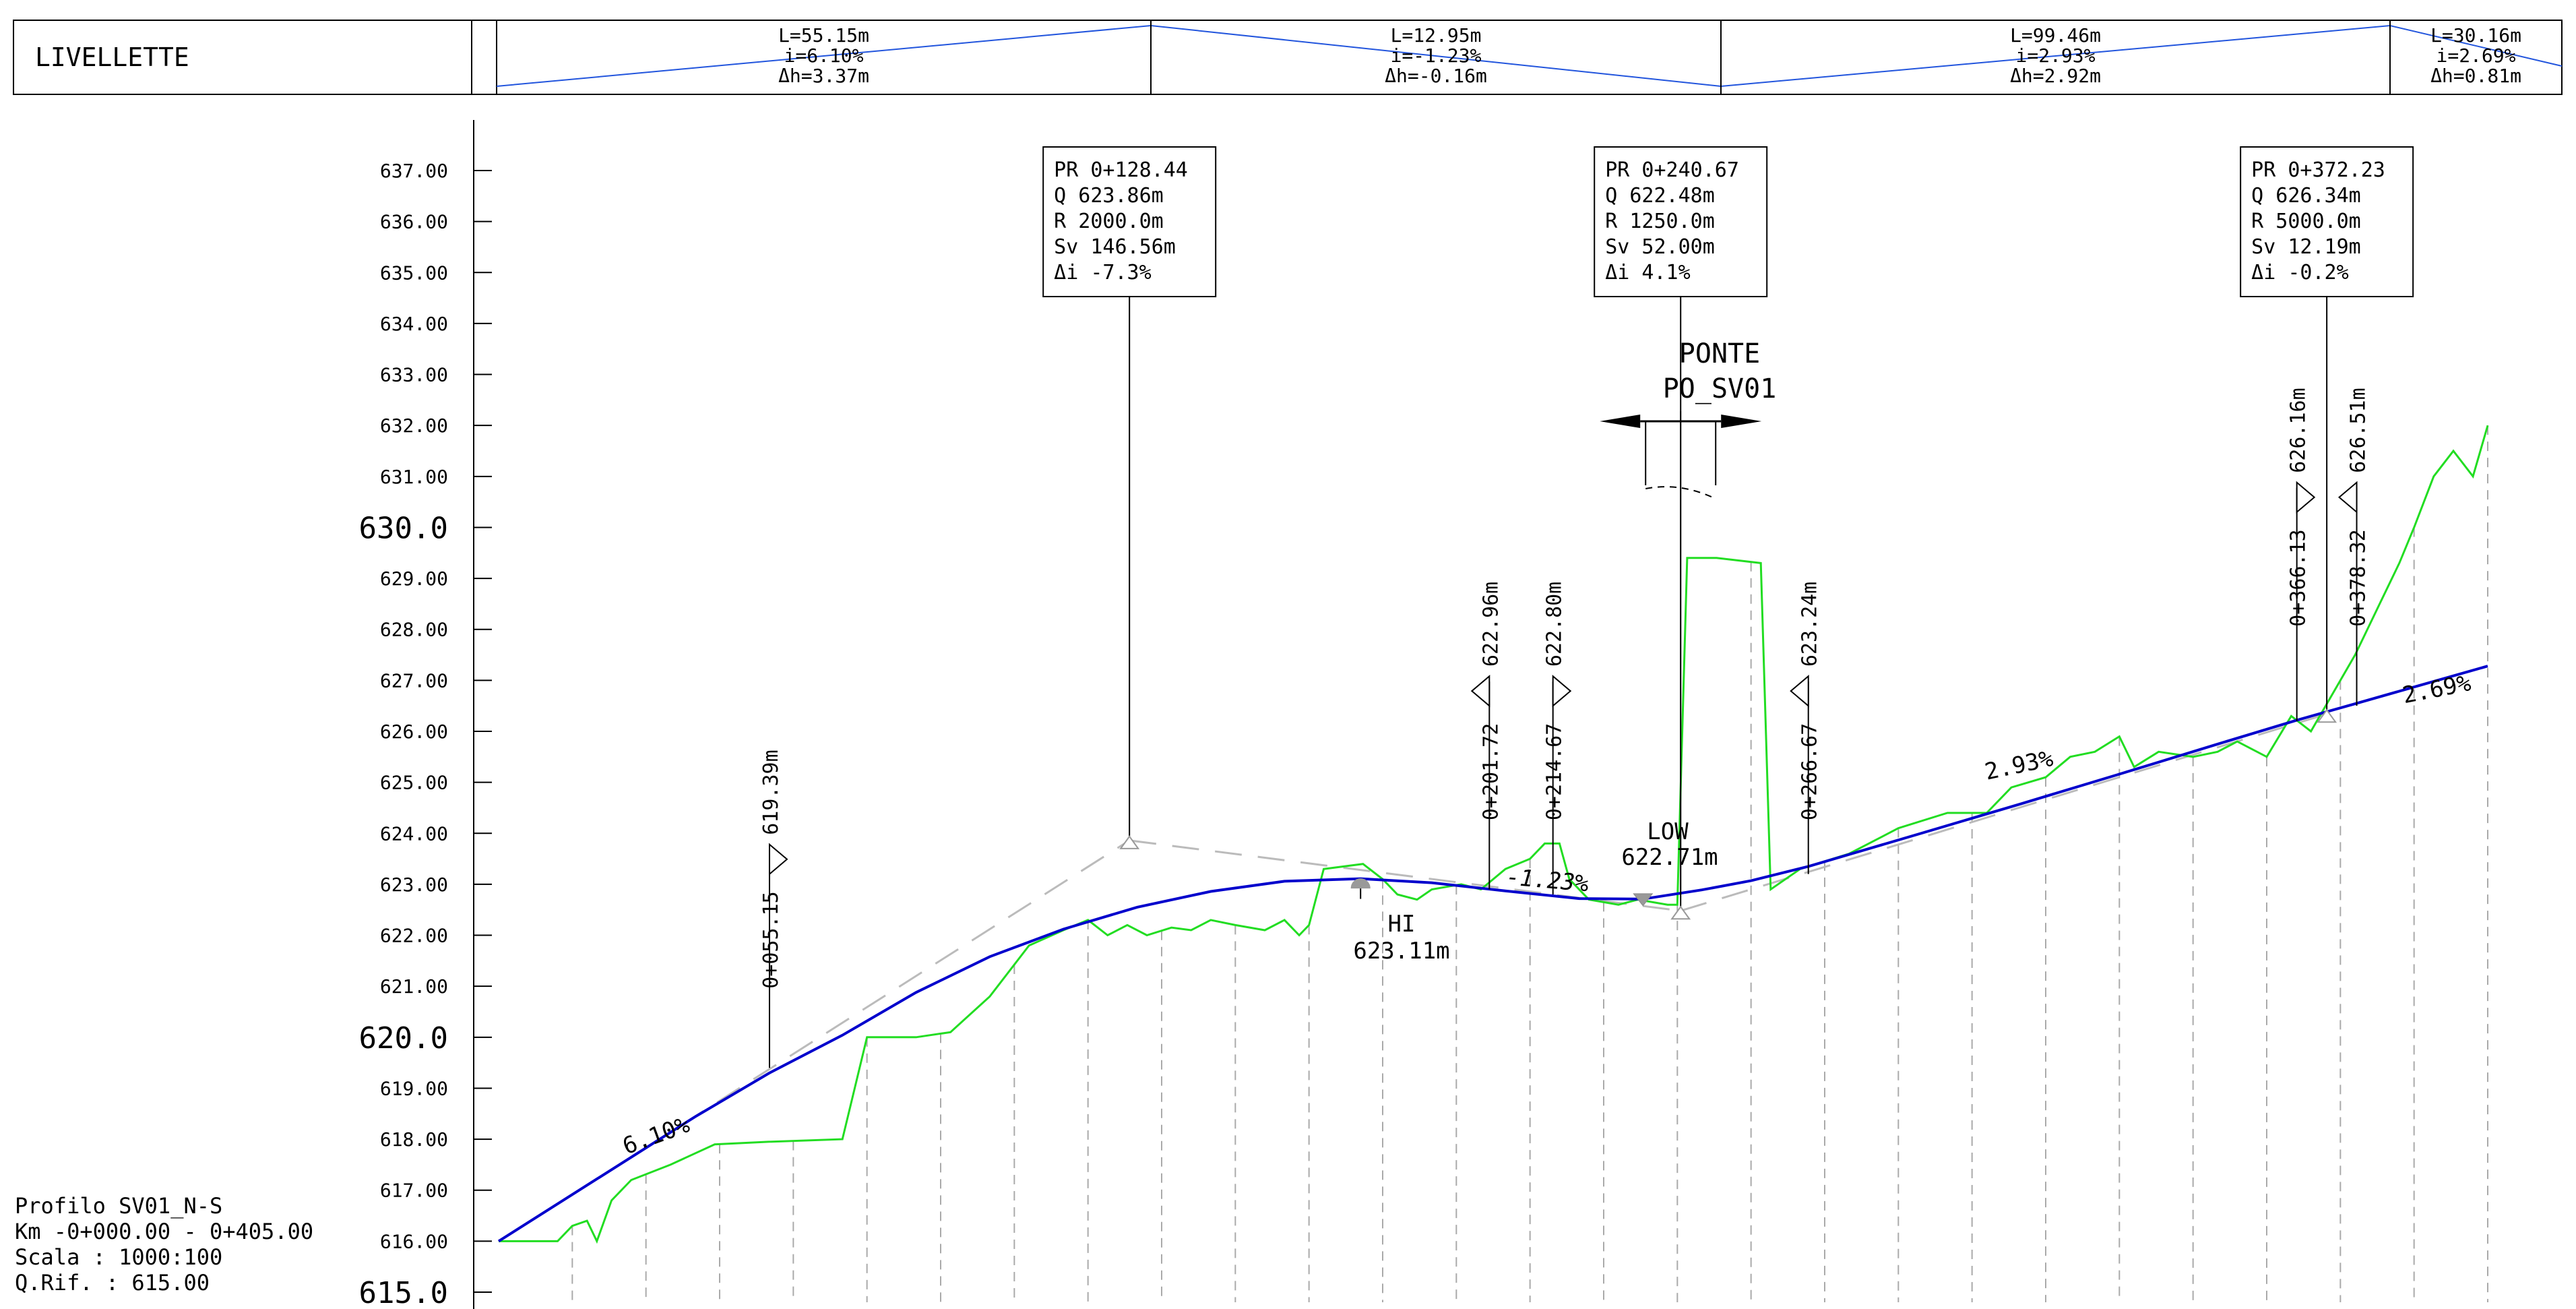  I want to click on bridge-code: PO_SV01, so click(1720, 388).